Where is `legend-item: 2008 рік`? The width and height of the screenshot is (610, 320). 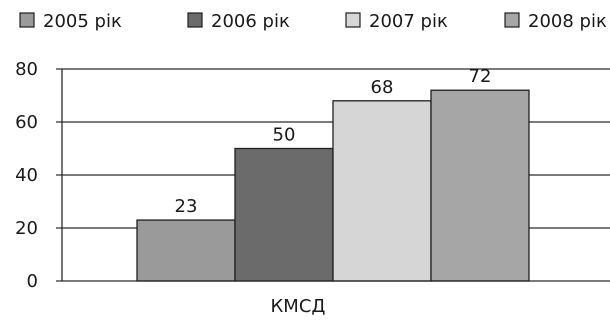
legend-item: 2008 рік is located at coordinates (555, 21).